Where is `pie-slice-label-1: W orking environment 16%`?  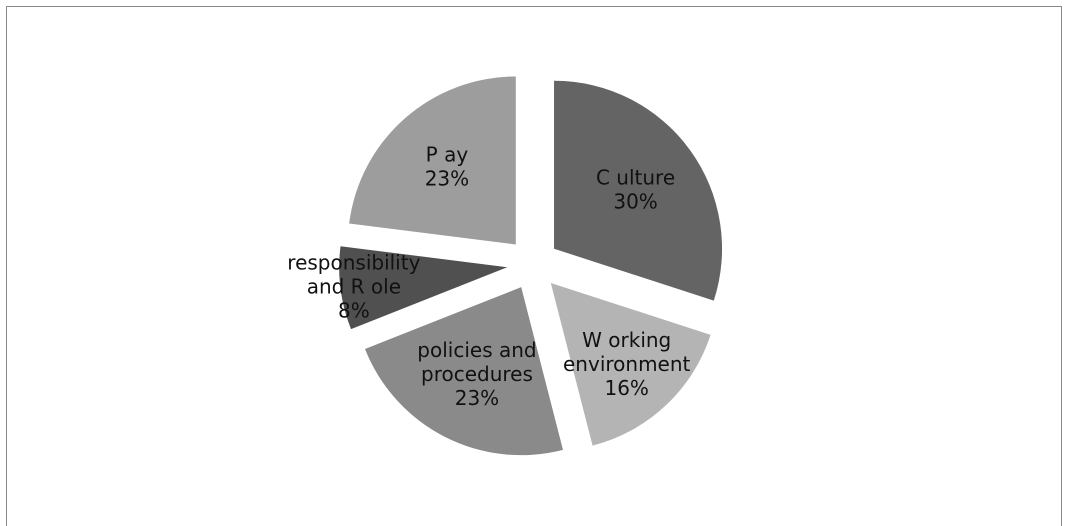
pie-slice-label-1: W orking environment 16% is located at coordinates (627, 364).